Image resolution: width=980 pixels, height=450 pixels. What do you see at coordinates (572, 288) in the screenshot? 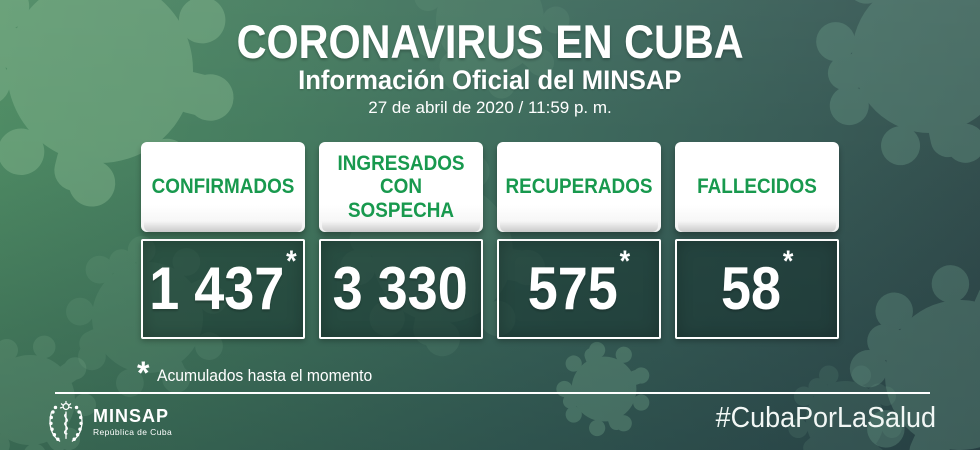
I see `stat-value: 575` at bounding box center [572, 288].